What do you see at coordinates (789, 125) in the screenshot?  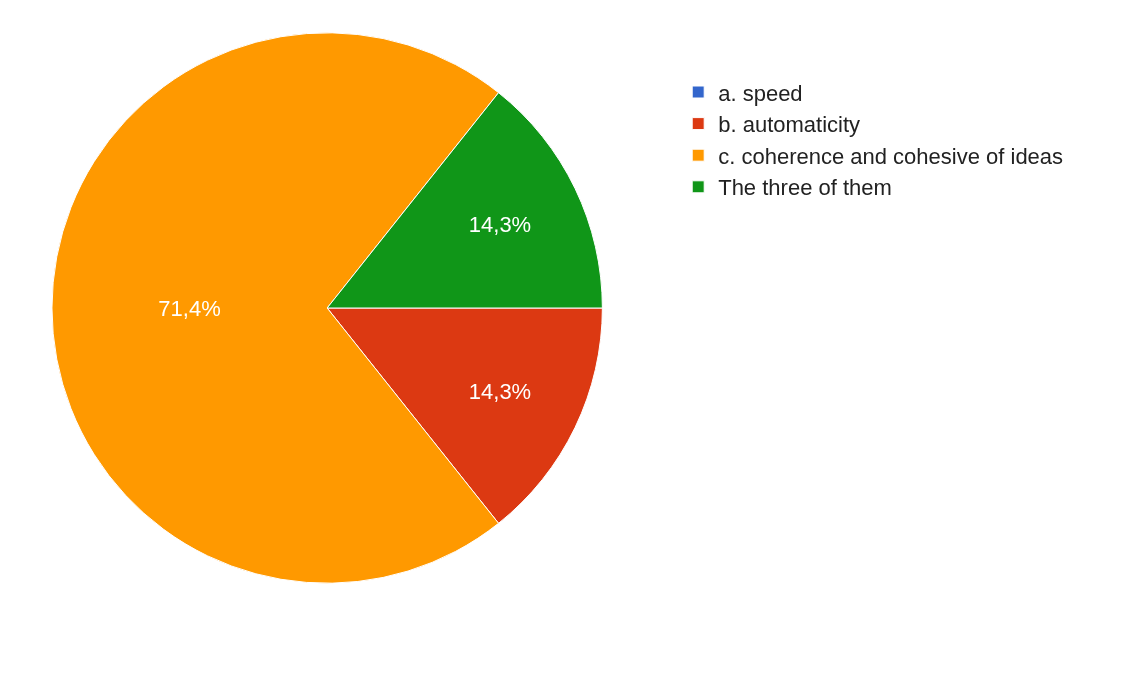 I see `legend-label: b. automaticity` at bounding box center [789, 125].